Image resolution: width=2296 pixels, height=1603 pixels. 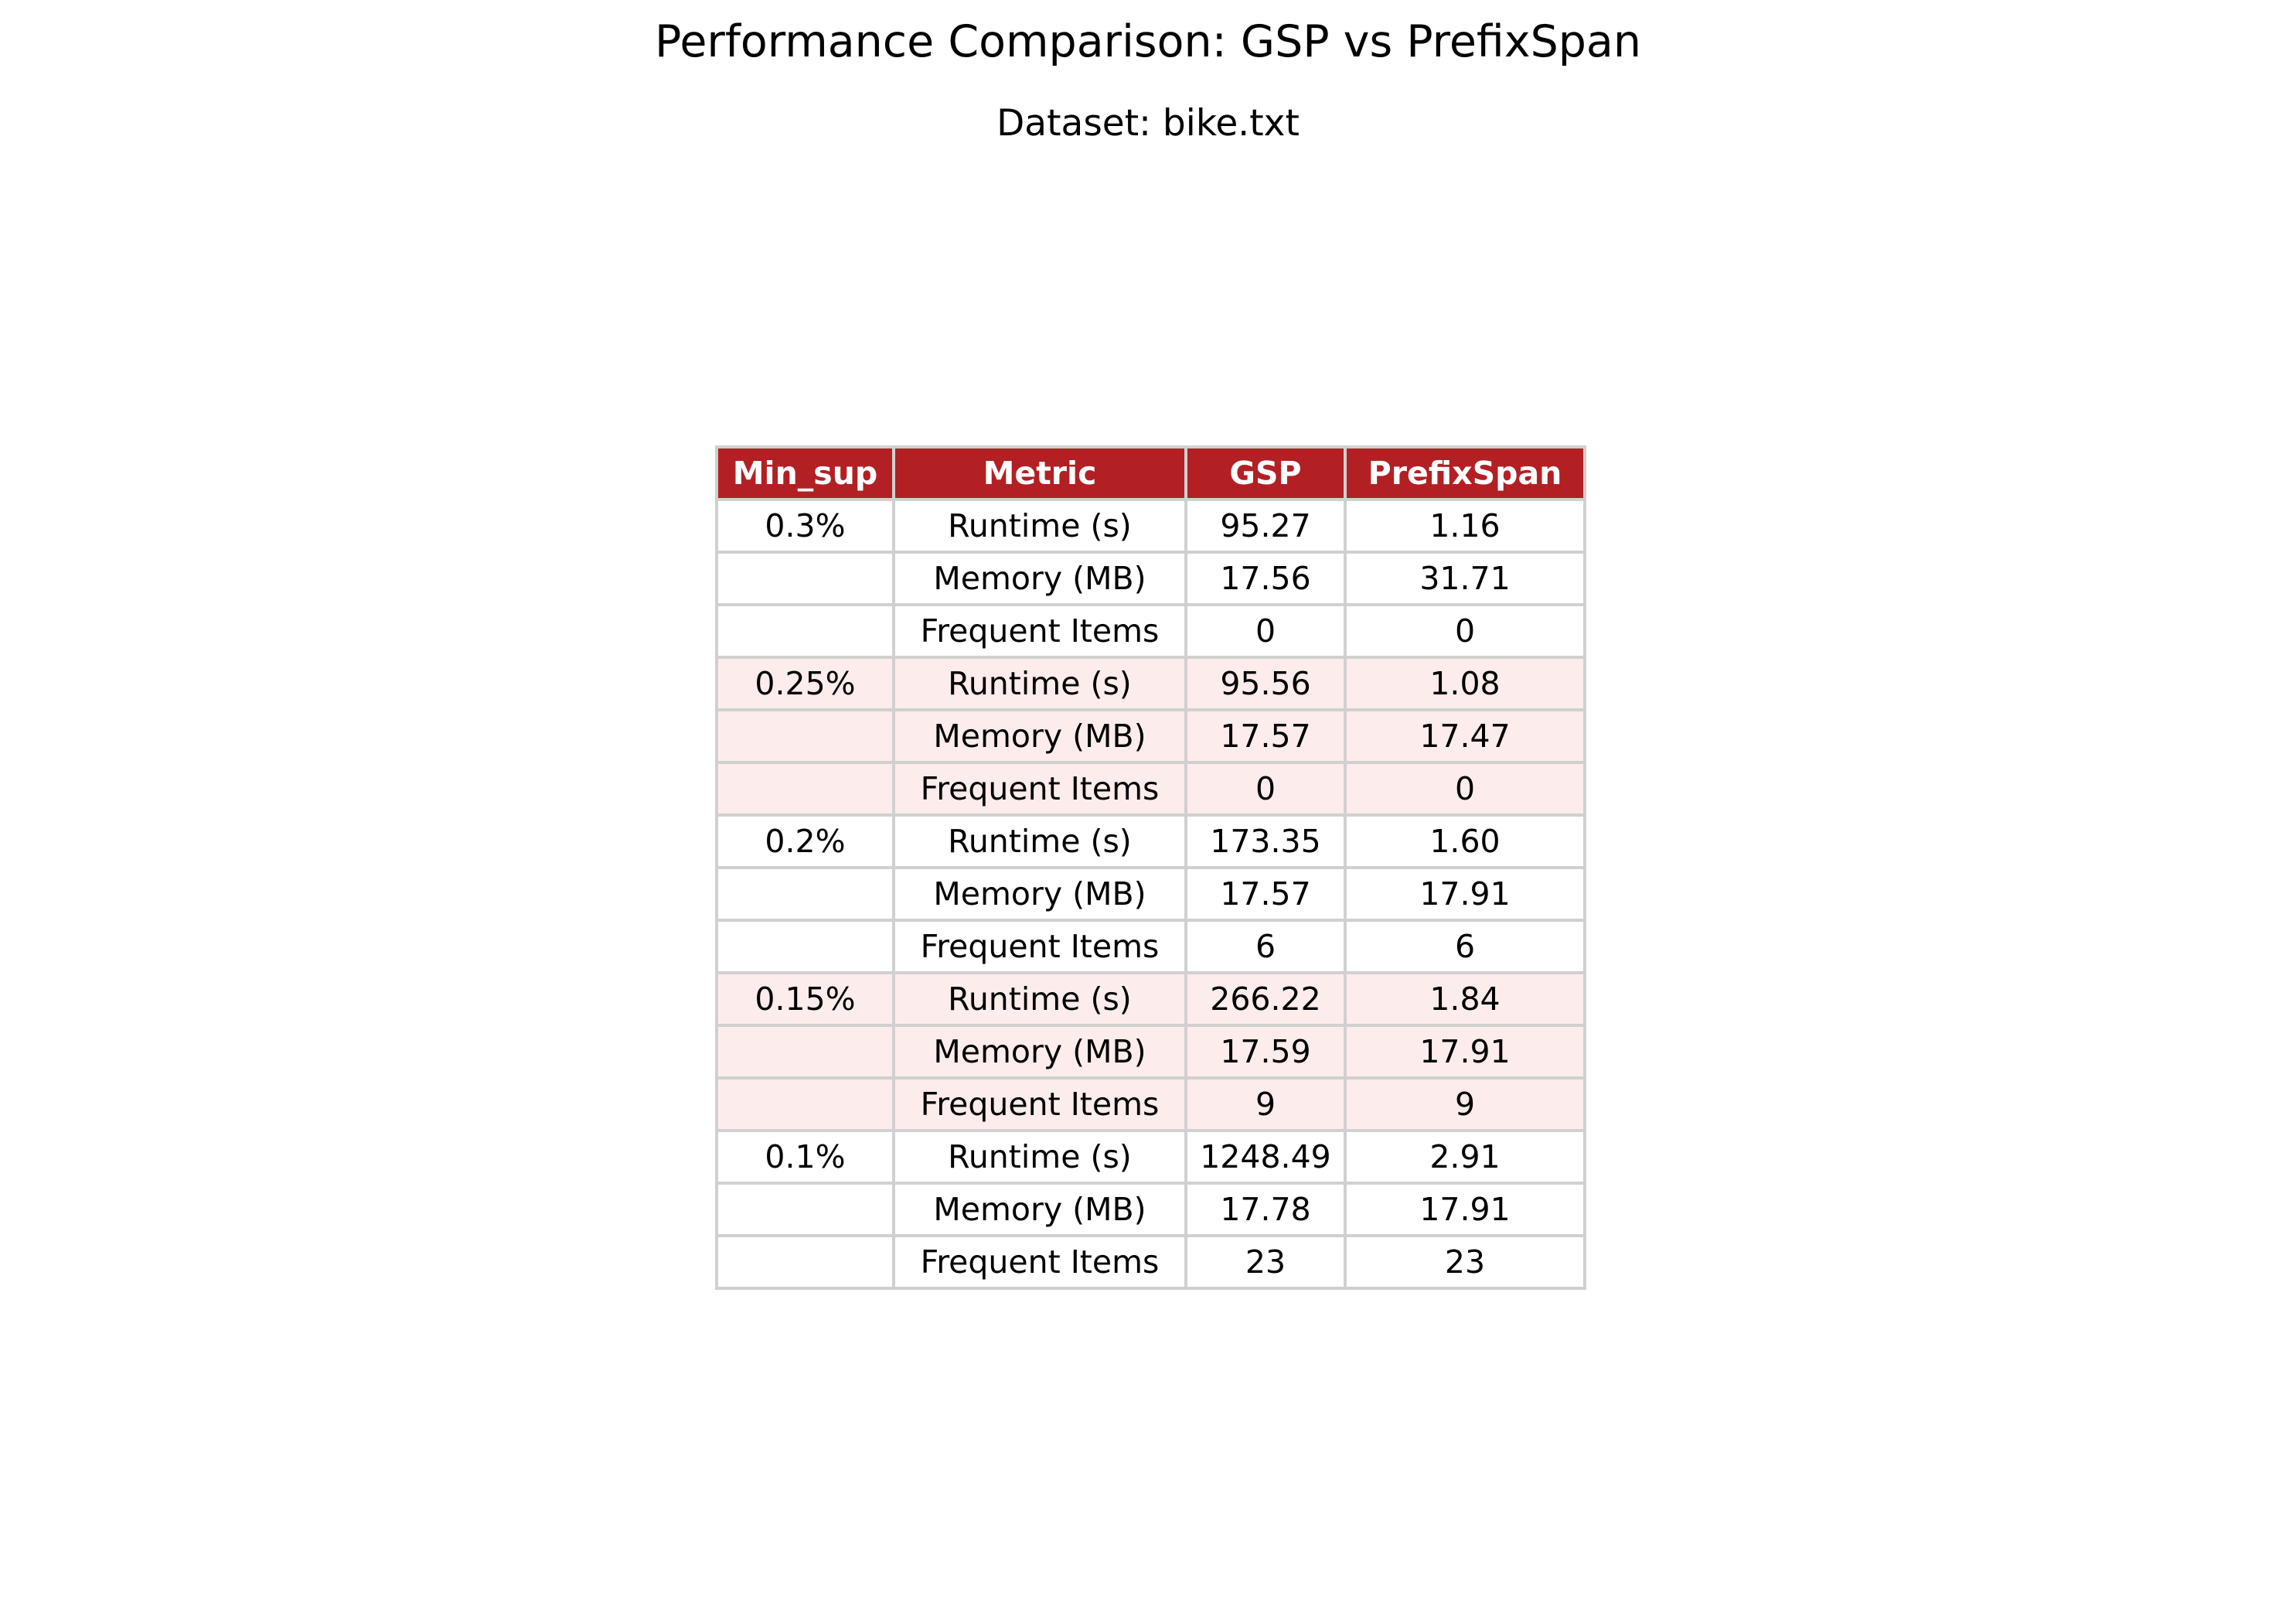 I want to click on cell-prefixspan: 23, so click(x=1465, y=1262).